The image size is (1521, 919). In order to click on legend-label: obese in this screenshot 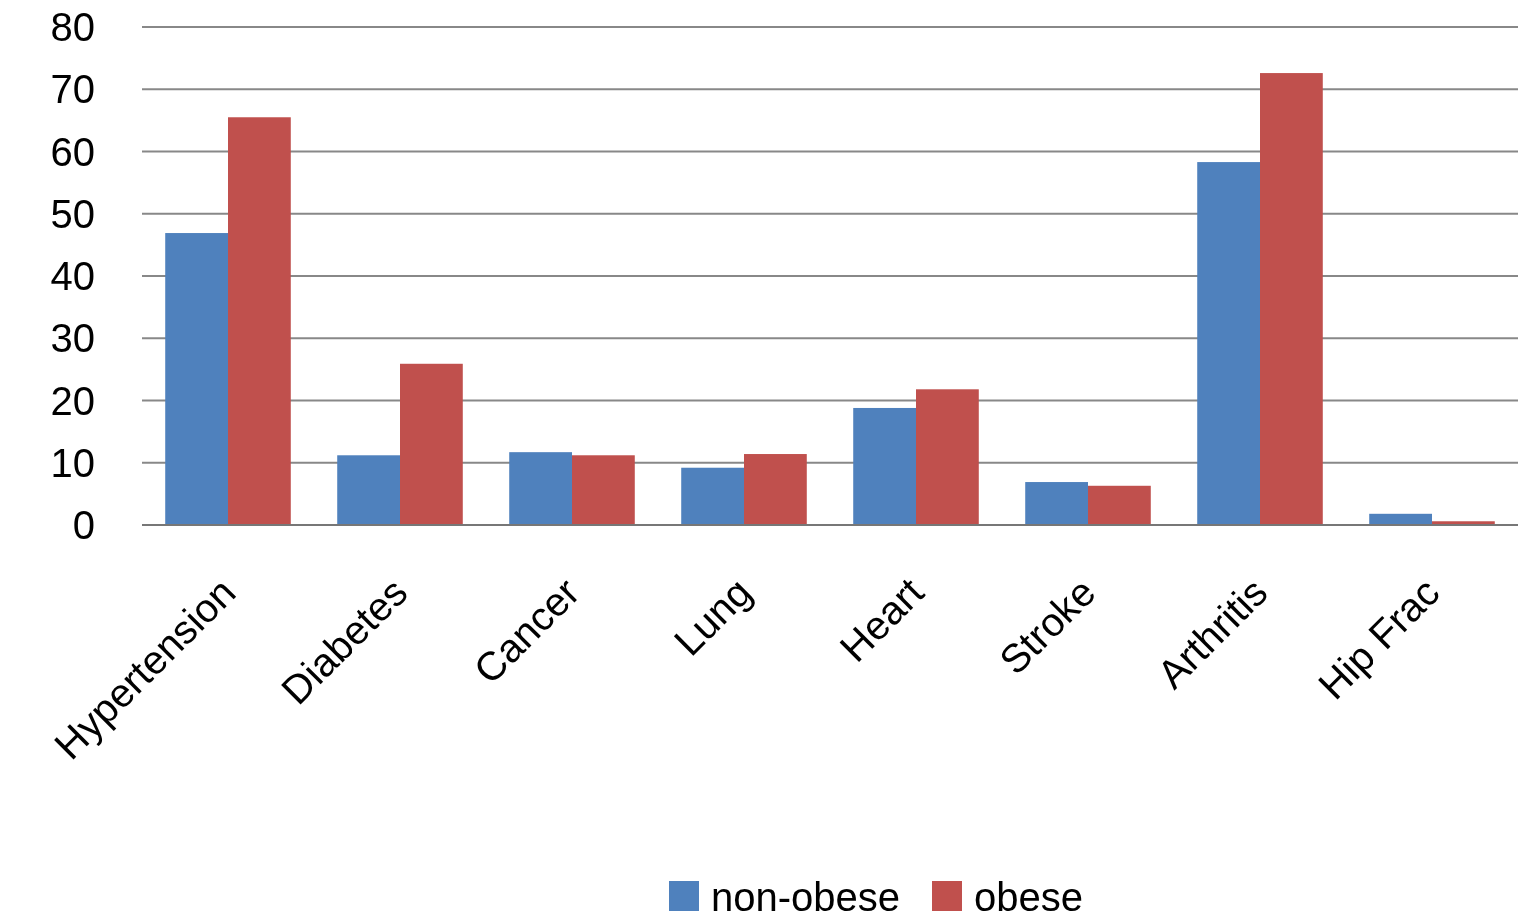, I will do `click(1028, 897)`.